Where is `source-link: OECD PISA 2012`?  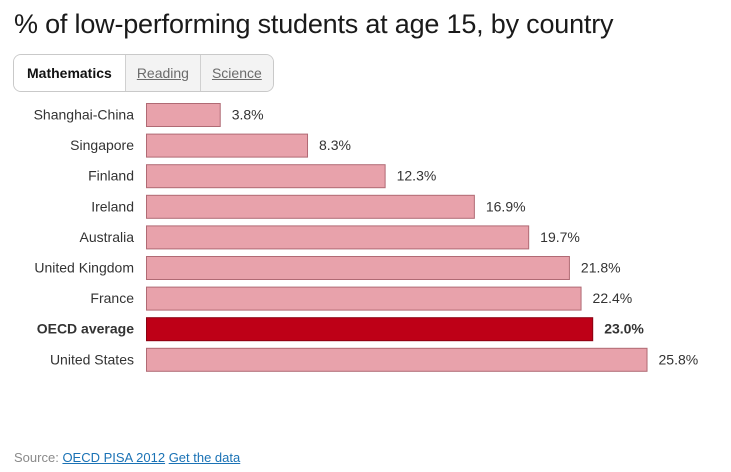 source-link: OECD PISA 2012 is located at coordinates (114, 457).